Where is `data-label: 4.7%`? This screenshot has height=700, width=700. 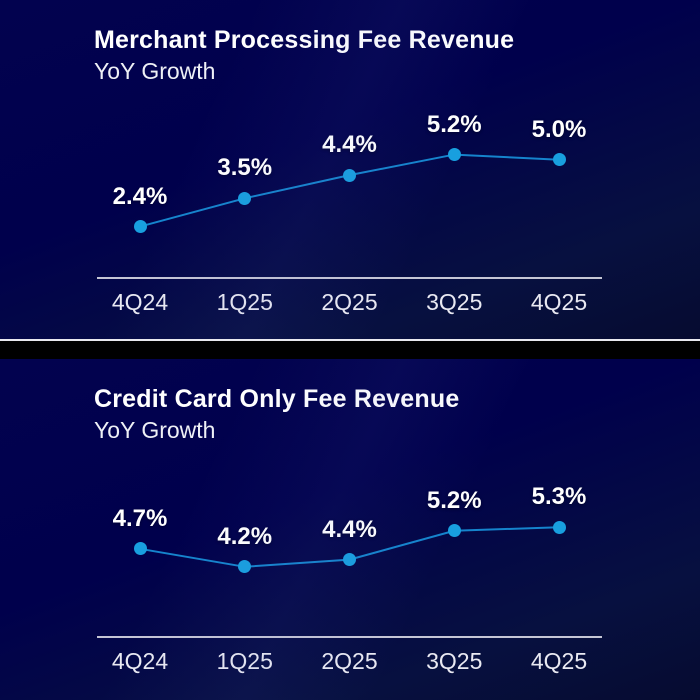 data-label: 4.7% is located at coordinates (140, 518).